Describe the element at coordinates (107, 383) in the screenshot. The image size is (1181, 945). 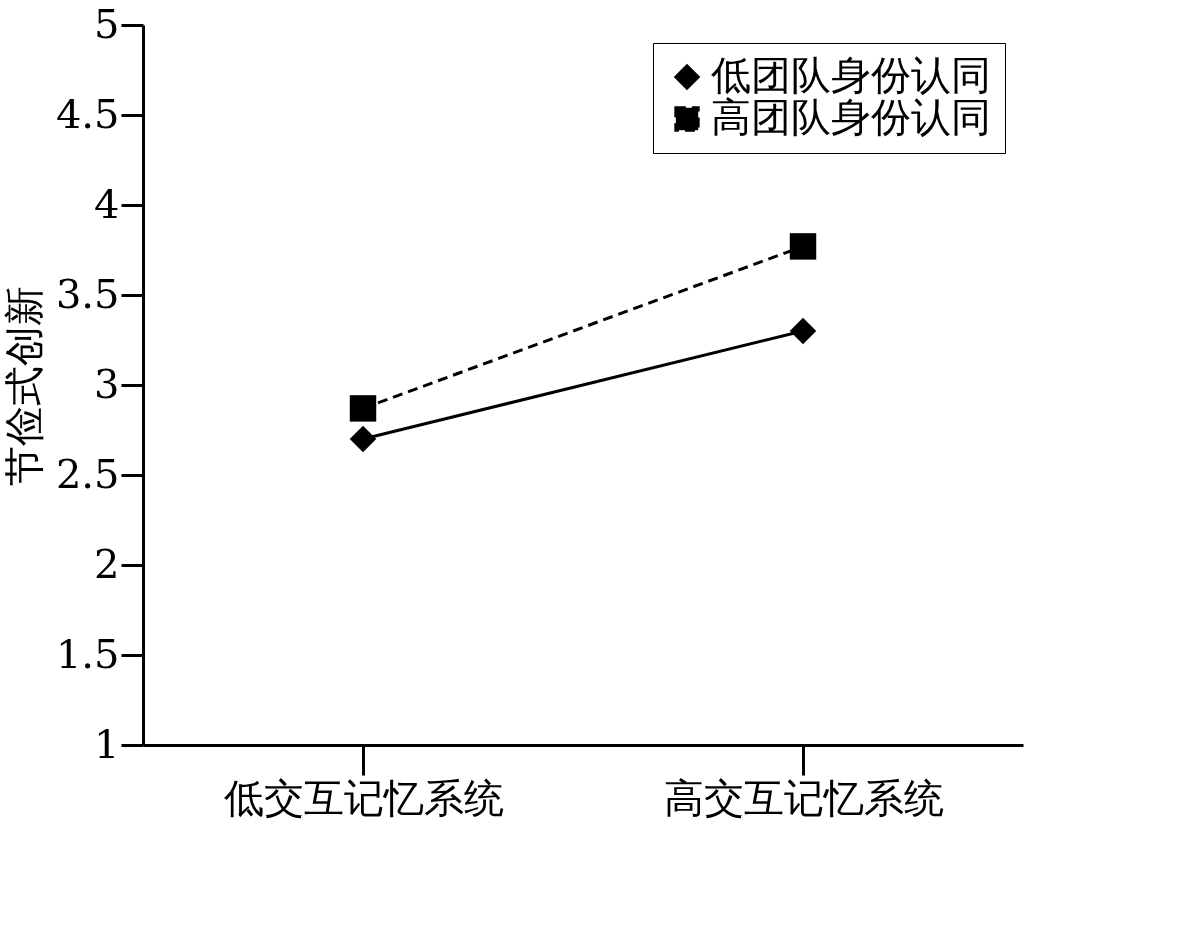
I see `y-tick-label: 3` at that location.